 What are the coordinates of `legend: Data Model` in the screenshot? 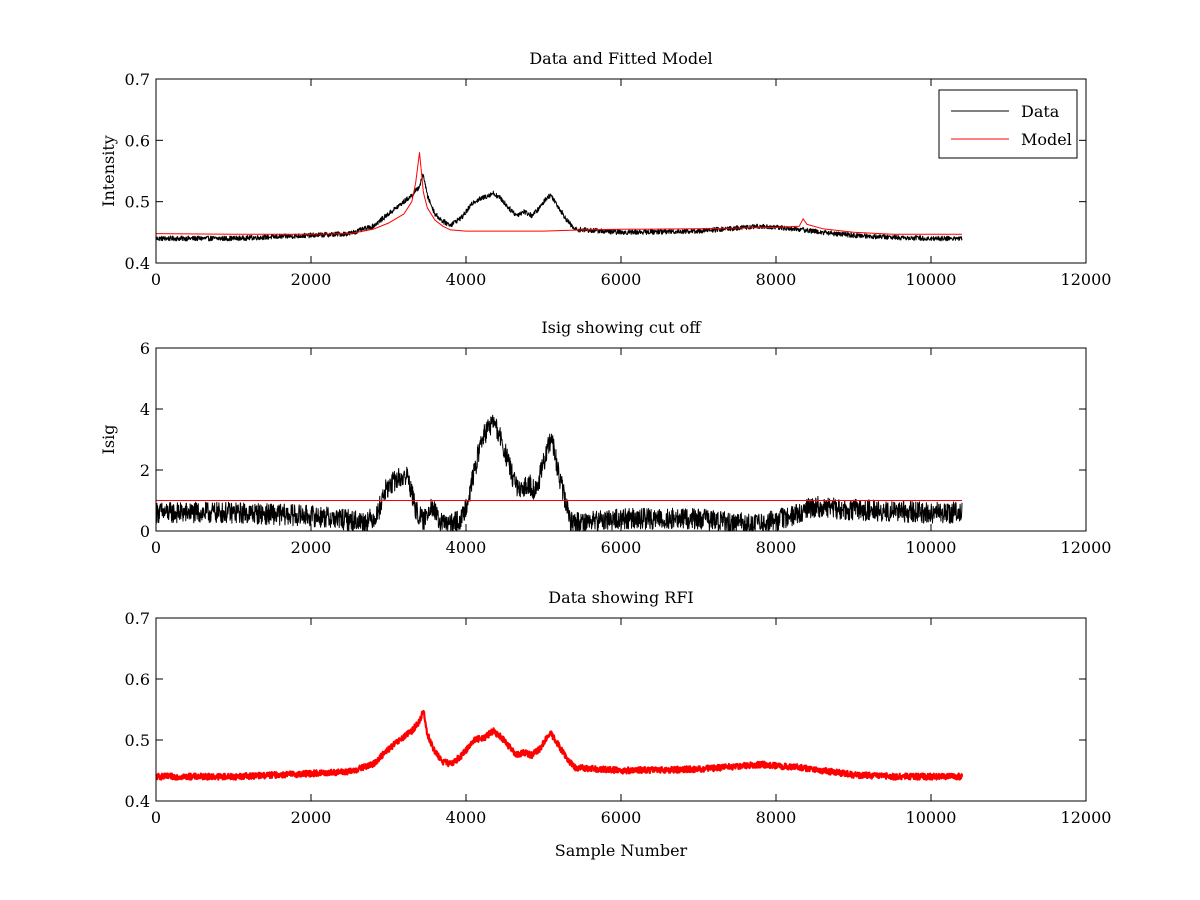 It's located at (1008, 124).